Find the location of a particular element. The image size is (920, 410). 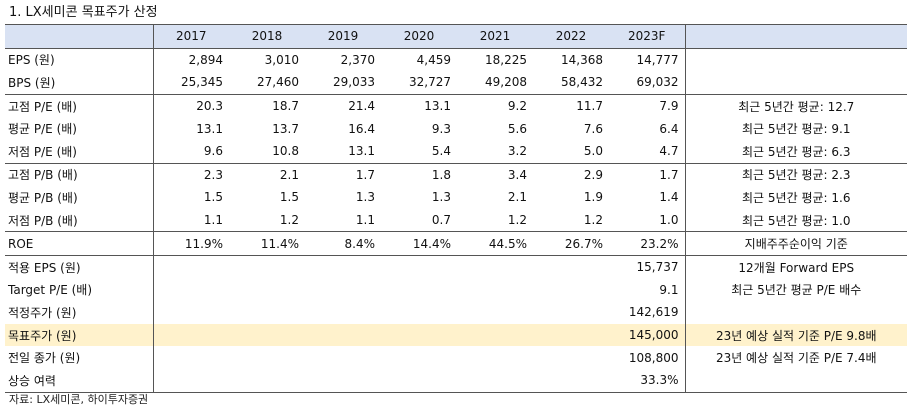

value-cell: 26.7% is located at coordinates (571, 243).